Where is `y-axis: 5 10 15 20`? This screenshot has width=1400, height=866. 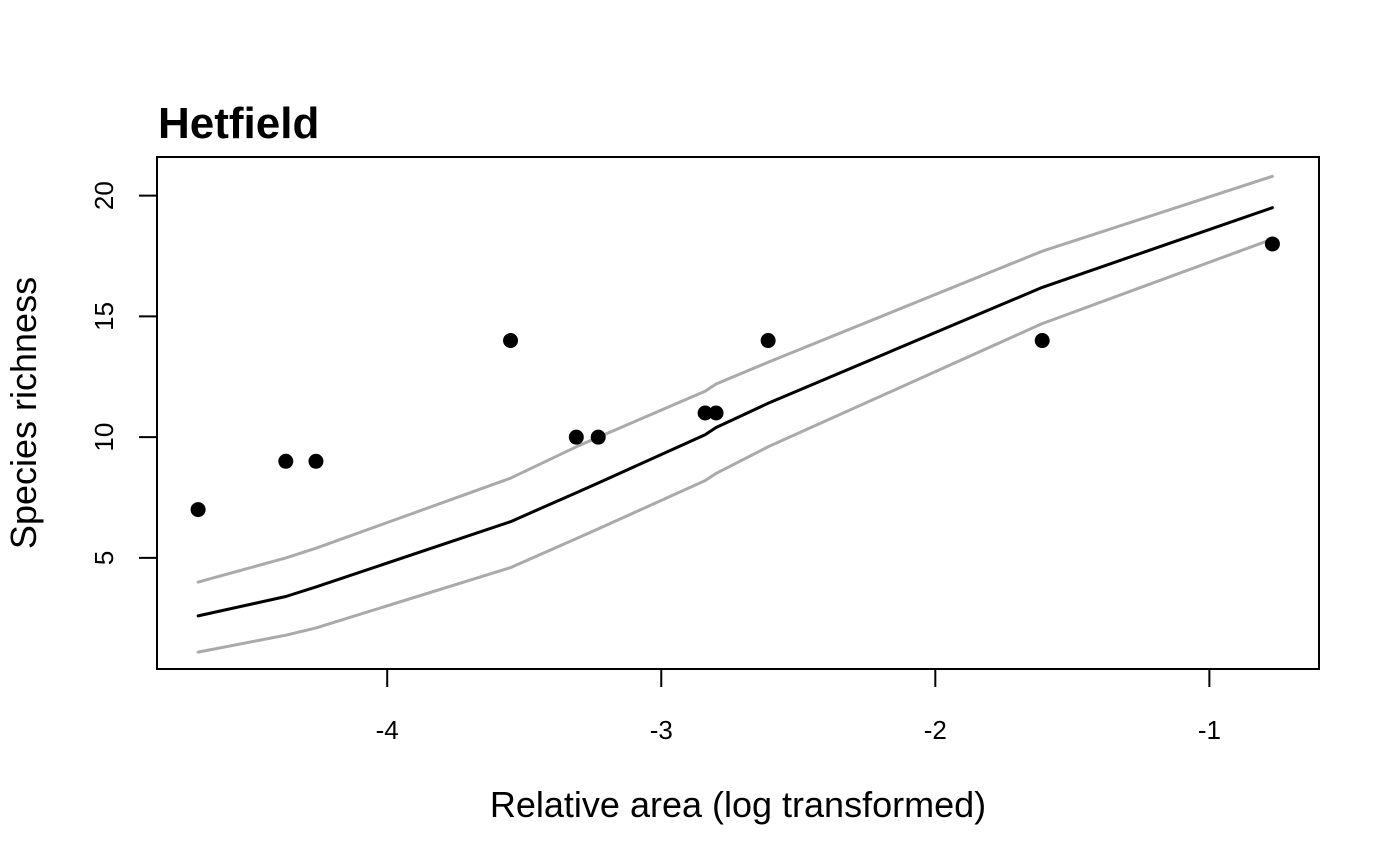
y-axis: 5 10 15 20 is located at coordinates (123, 373).